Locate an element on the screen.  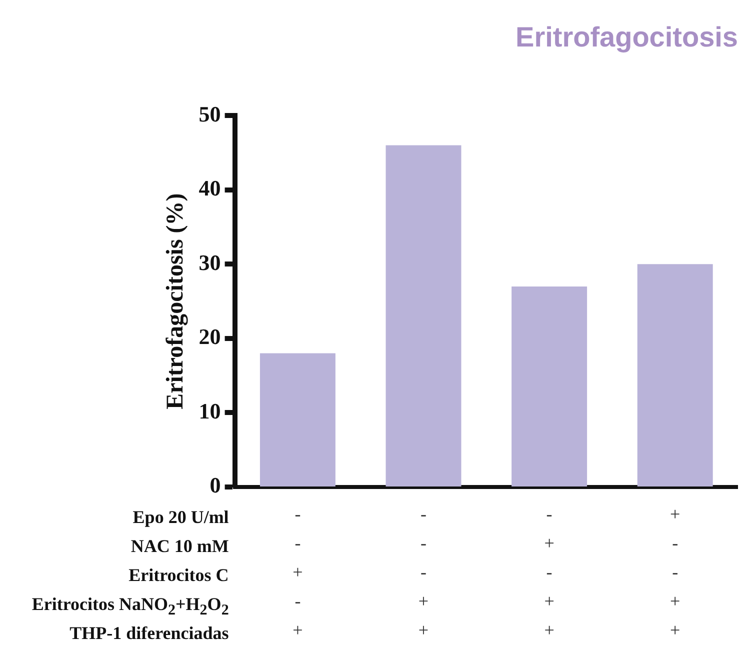
y-tick-label: 40 is located at coordinates (209, 188).